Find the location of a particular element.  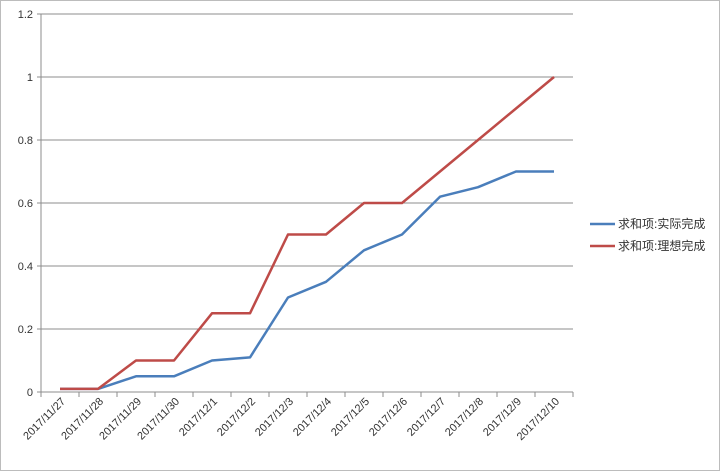

x-tick-label: 2017/12/7 is located at coordinates (426, 417).